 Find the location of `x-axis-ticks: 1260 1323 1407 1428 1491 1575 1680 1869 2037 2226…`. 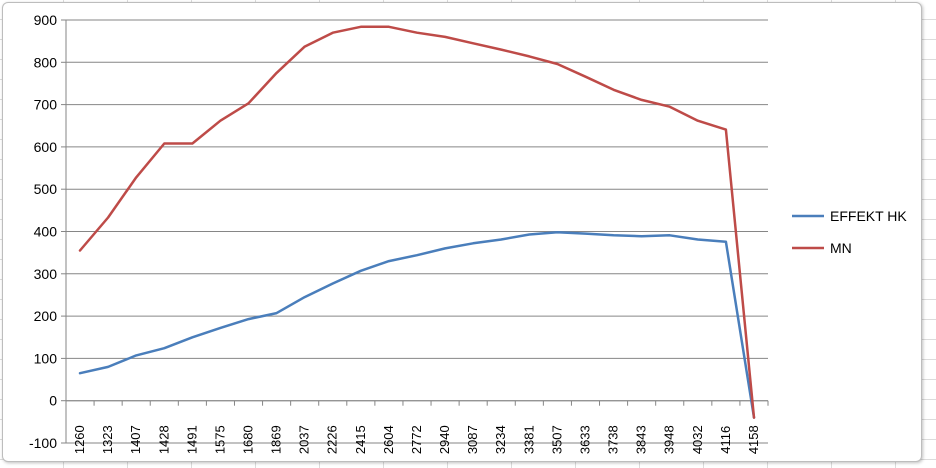

x-axis-ticks: 1260 1323 1407 1428 1491 1575 1680 1869 2037 2226… is located at coordinates (417, 427).